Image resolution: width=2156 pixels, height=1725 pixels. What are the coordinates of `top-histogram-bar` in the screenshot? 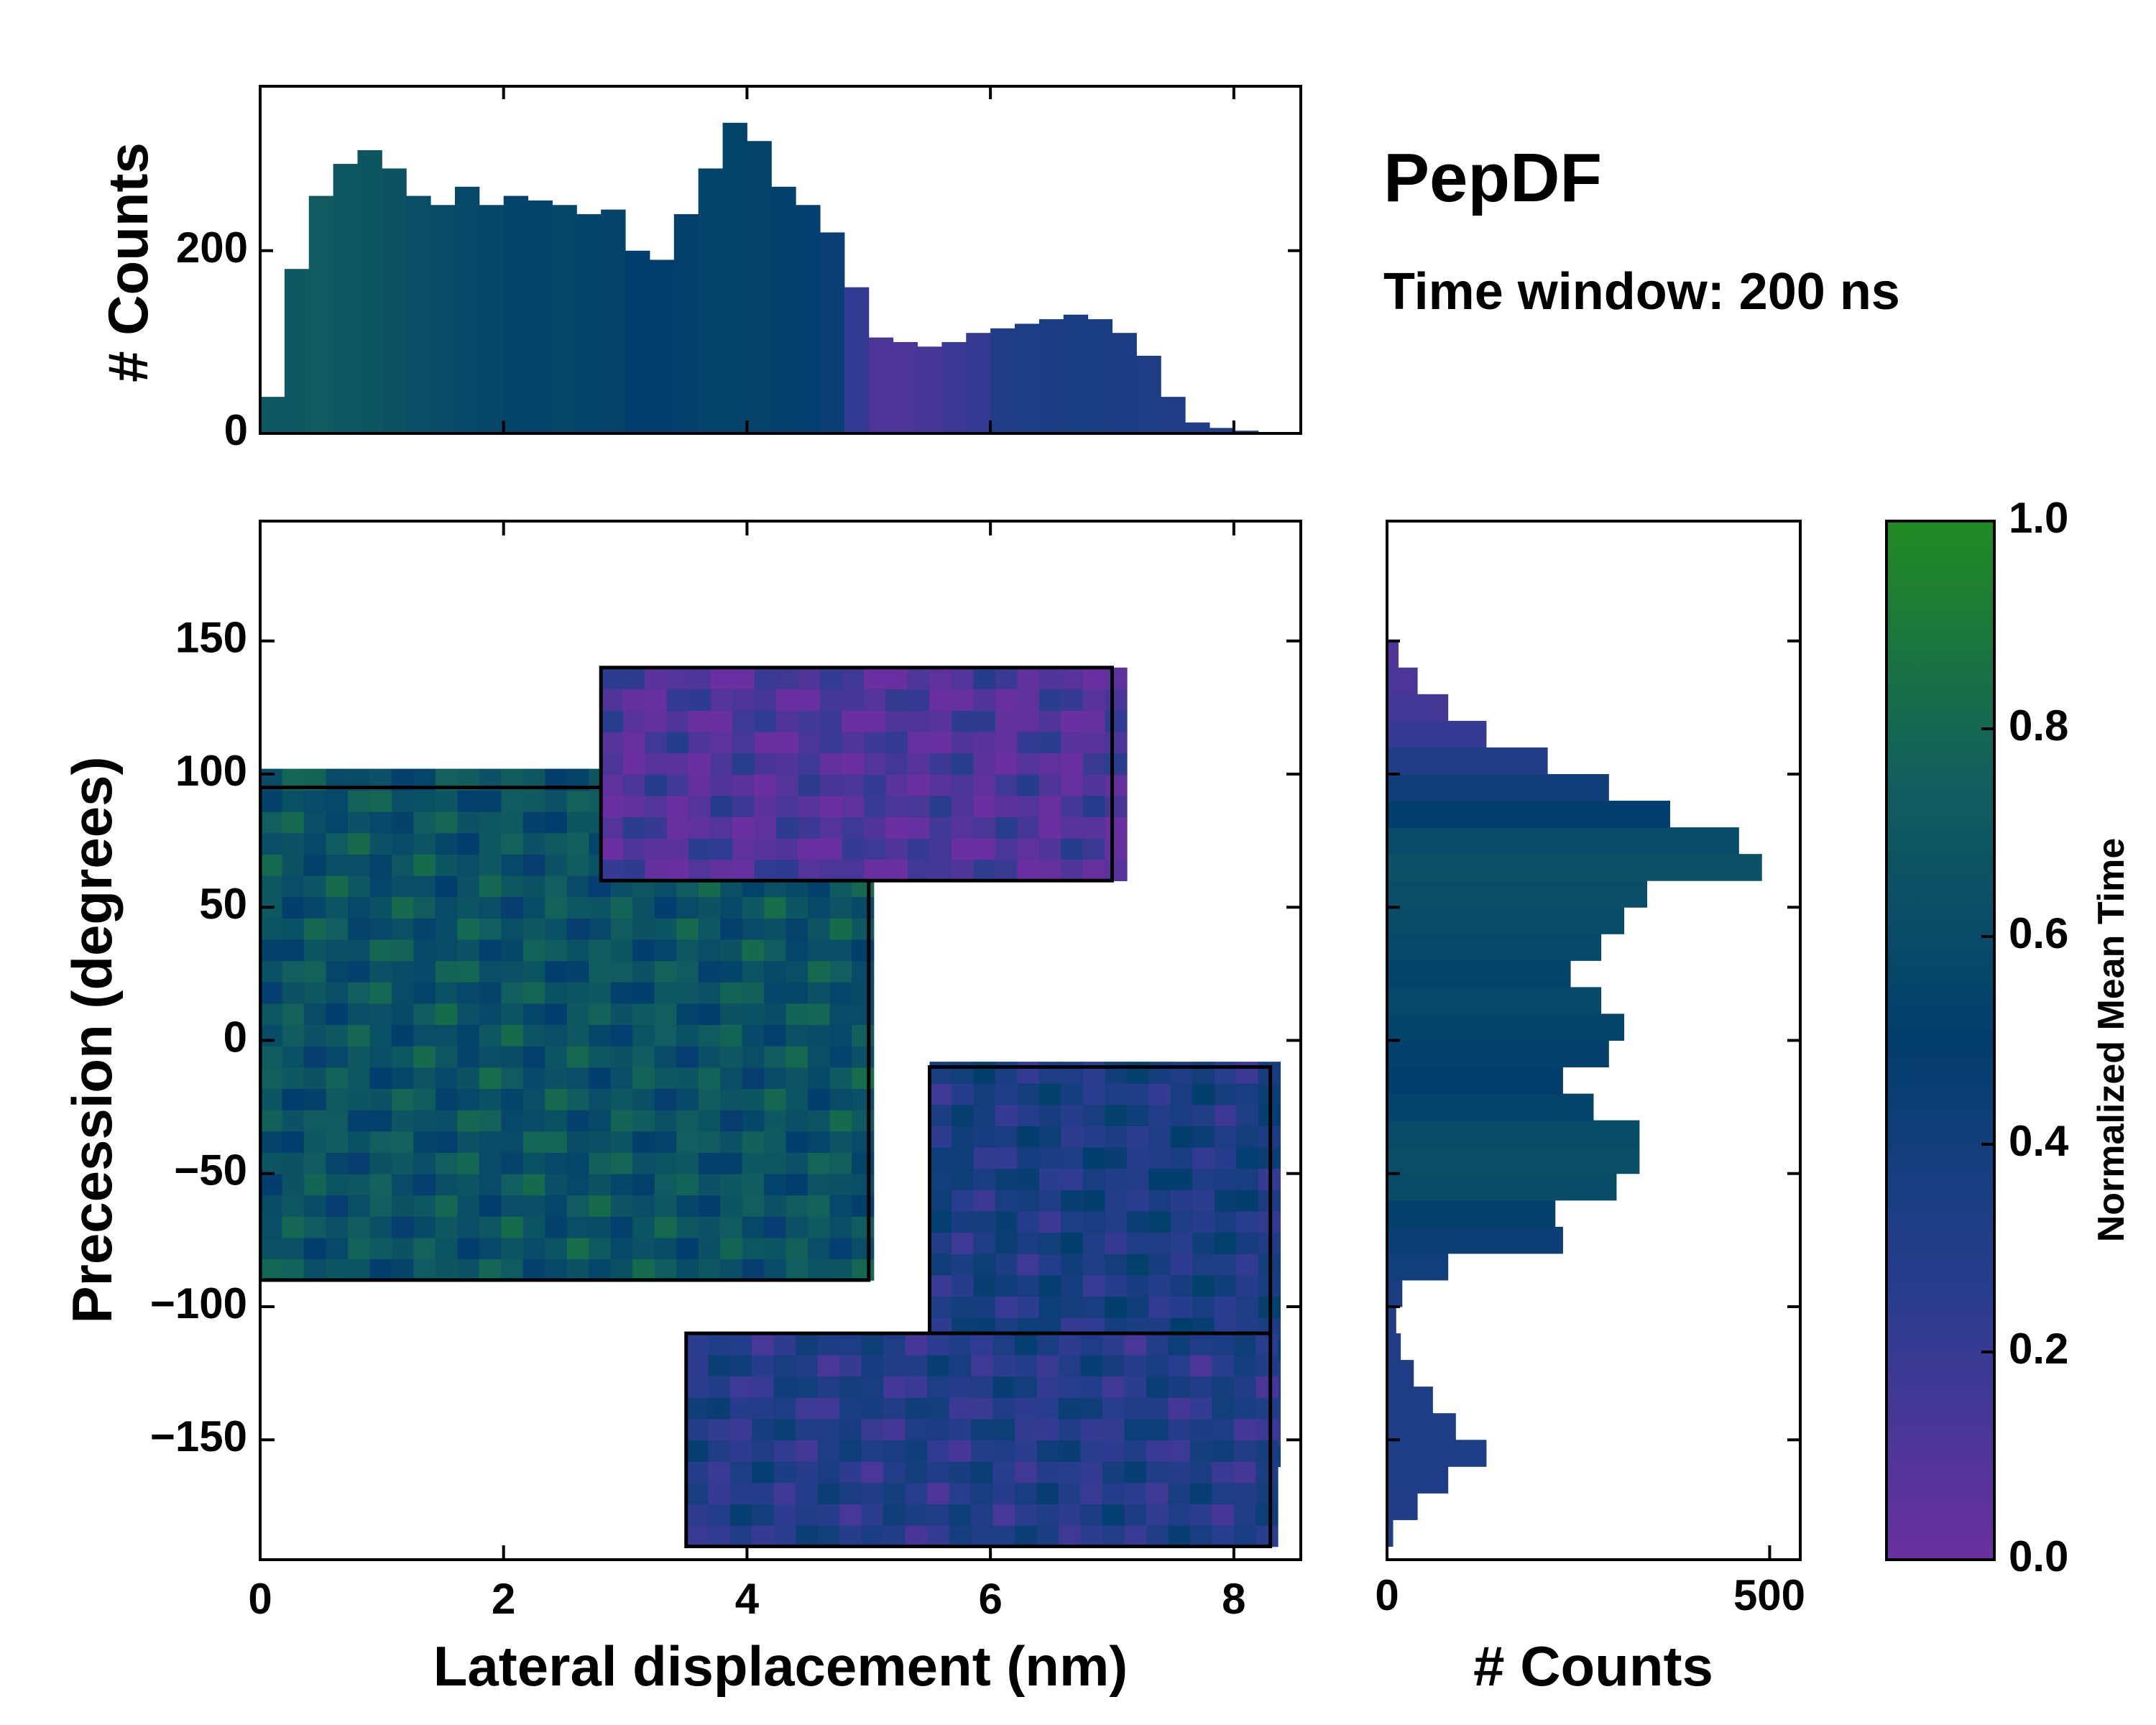 It's located at (1148, 394).